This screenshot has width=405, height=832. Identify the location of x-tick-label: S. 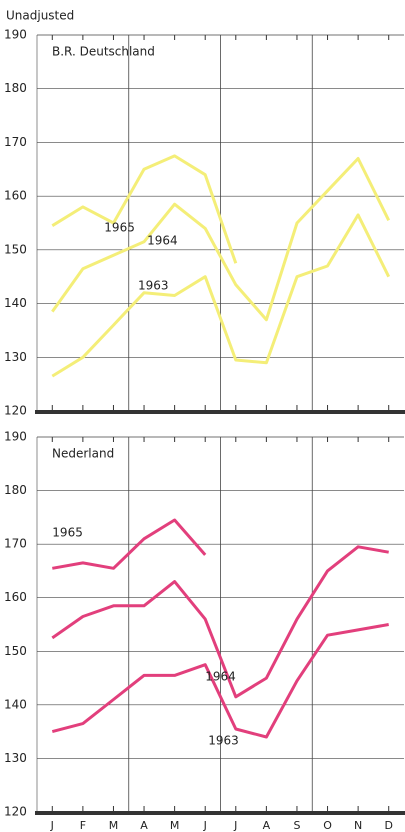
(296, 825).